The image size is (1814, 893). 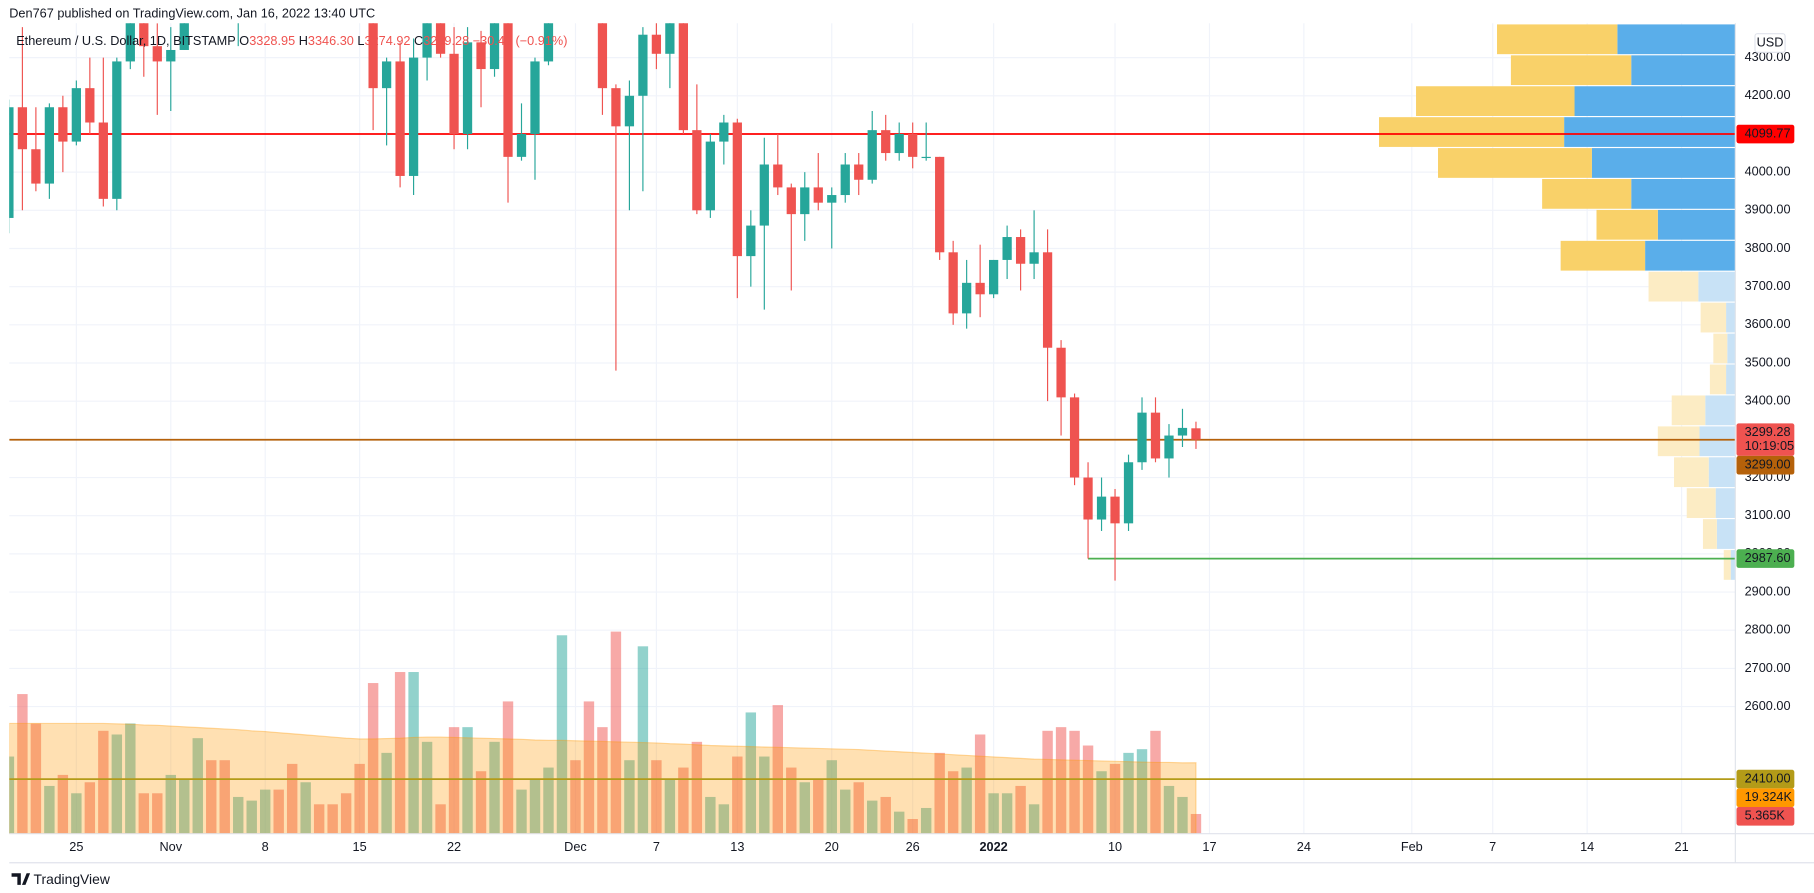 What do you see at coordinates (1765, 815) in the screenshot?
I see `volume-label: 5.365K` at bounding box center [1765, 815].